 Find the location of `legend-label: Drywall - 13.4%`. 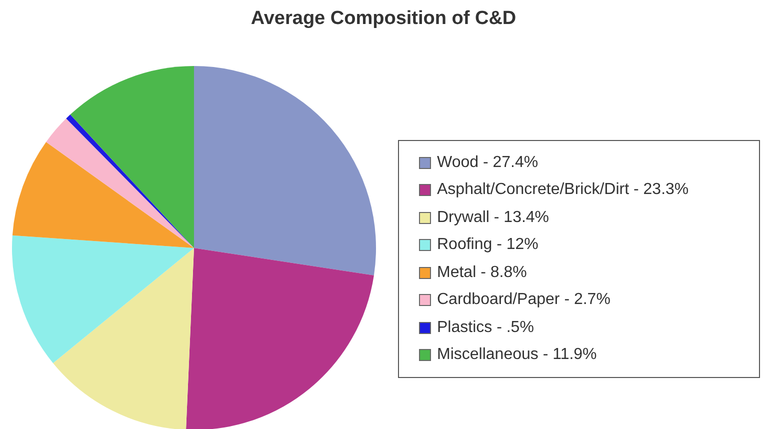

legend-label: Drywall - 13.4% is located at coordinates (493, 217).